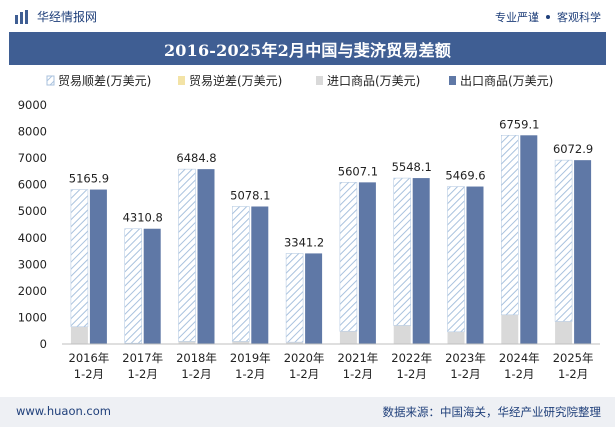 The height and width of the screenshot is (427, 615). I want to click on data-label: 6759.1, so click(519, 124).